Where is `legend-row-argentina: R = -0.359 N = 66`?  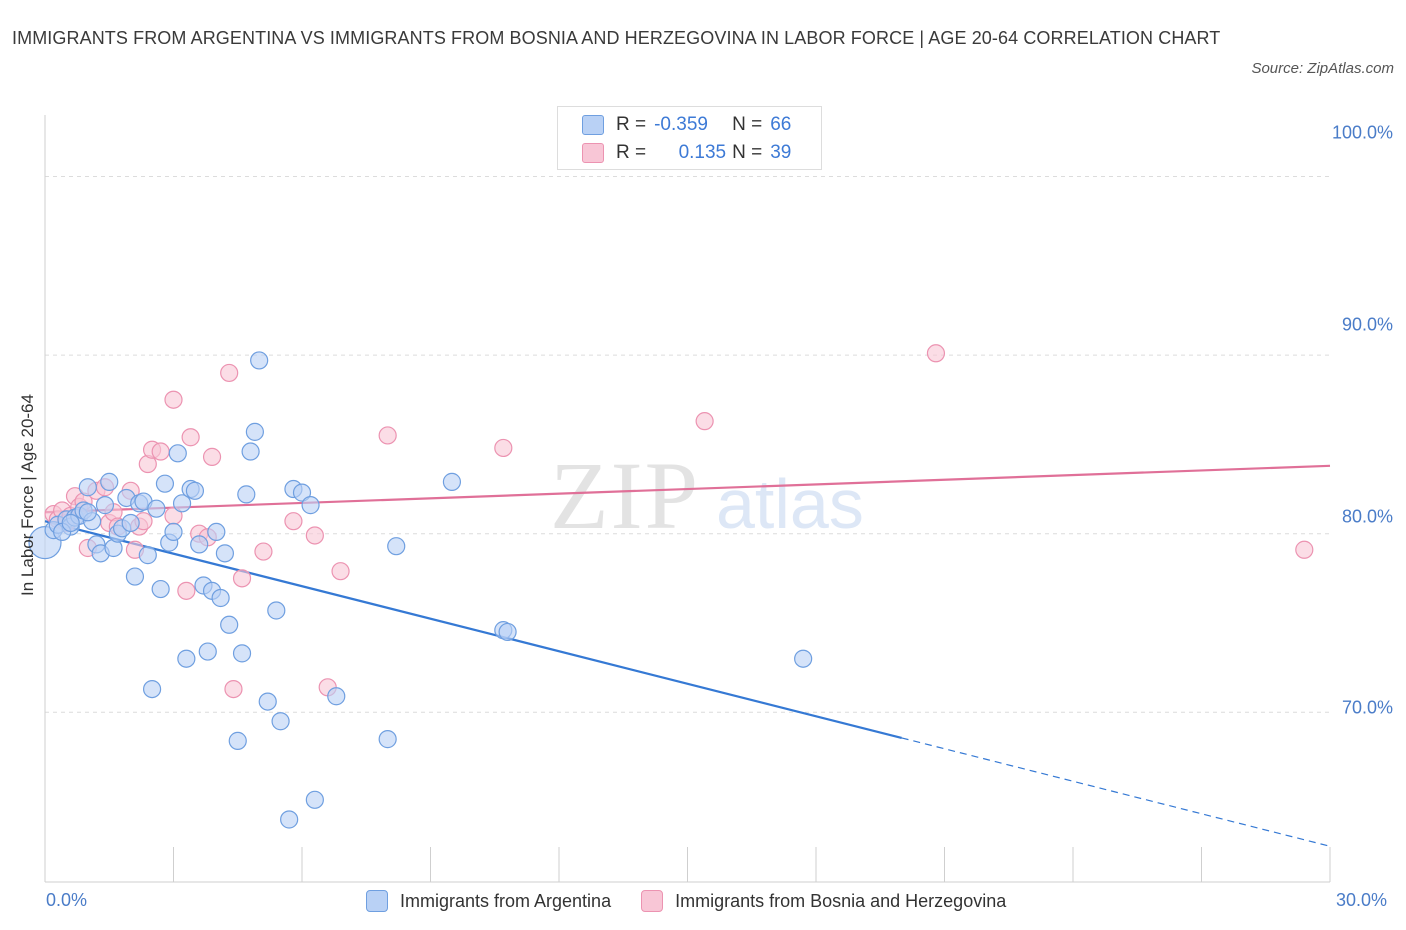 legend-row-argentina: R = -0.359 N = 66 is located at coordinates (686, 125).